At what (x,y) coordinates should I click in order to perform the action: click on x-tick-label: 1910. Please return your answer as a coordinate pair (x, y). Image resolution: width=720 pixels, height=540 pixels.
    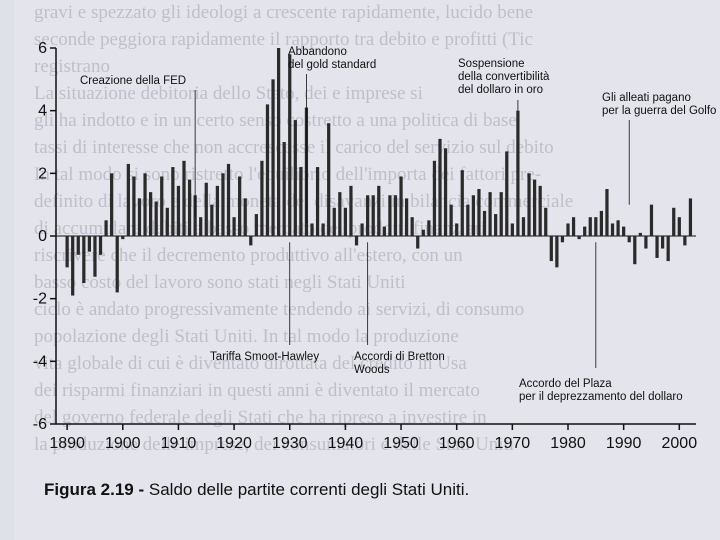
    Looking at the image, I should click on (179, 443).